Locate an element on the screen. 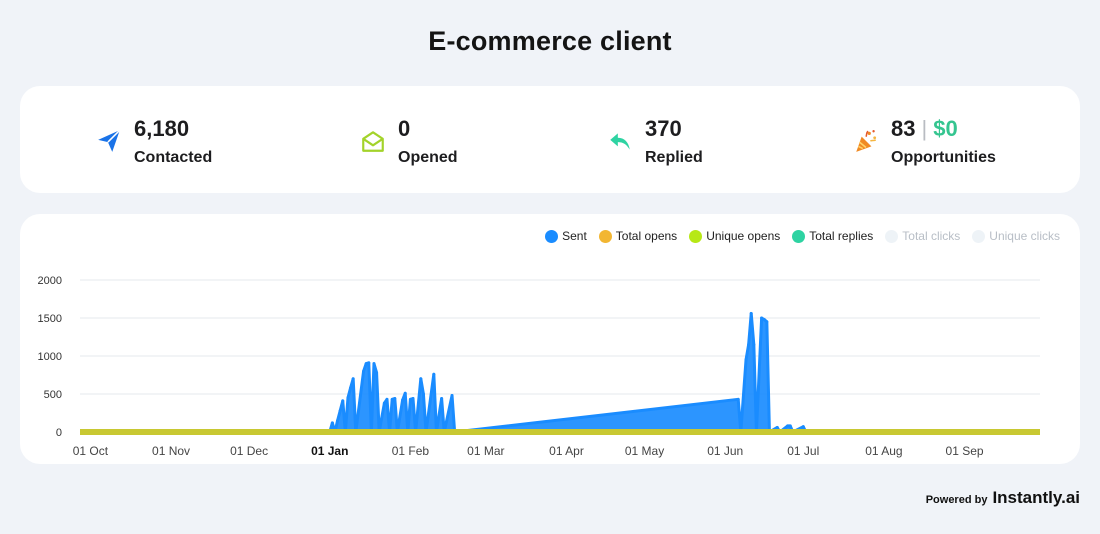 The image size is (1100, 534). x-tick-label: 01 Jul is located at coordinates (803, 451).